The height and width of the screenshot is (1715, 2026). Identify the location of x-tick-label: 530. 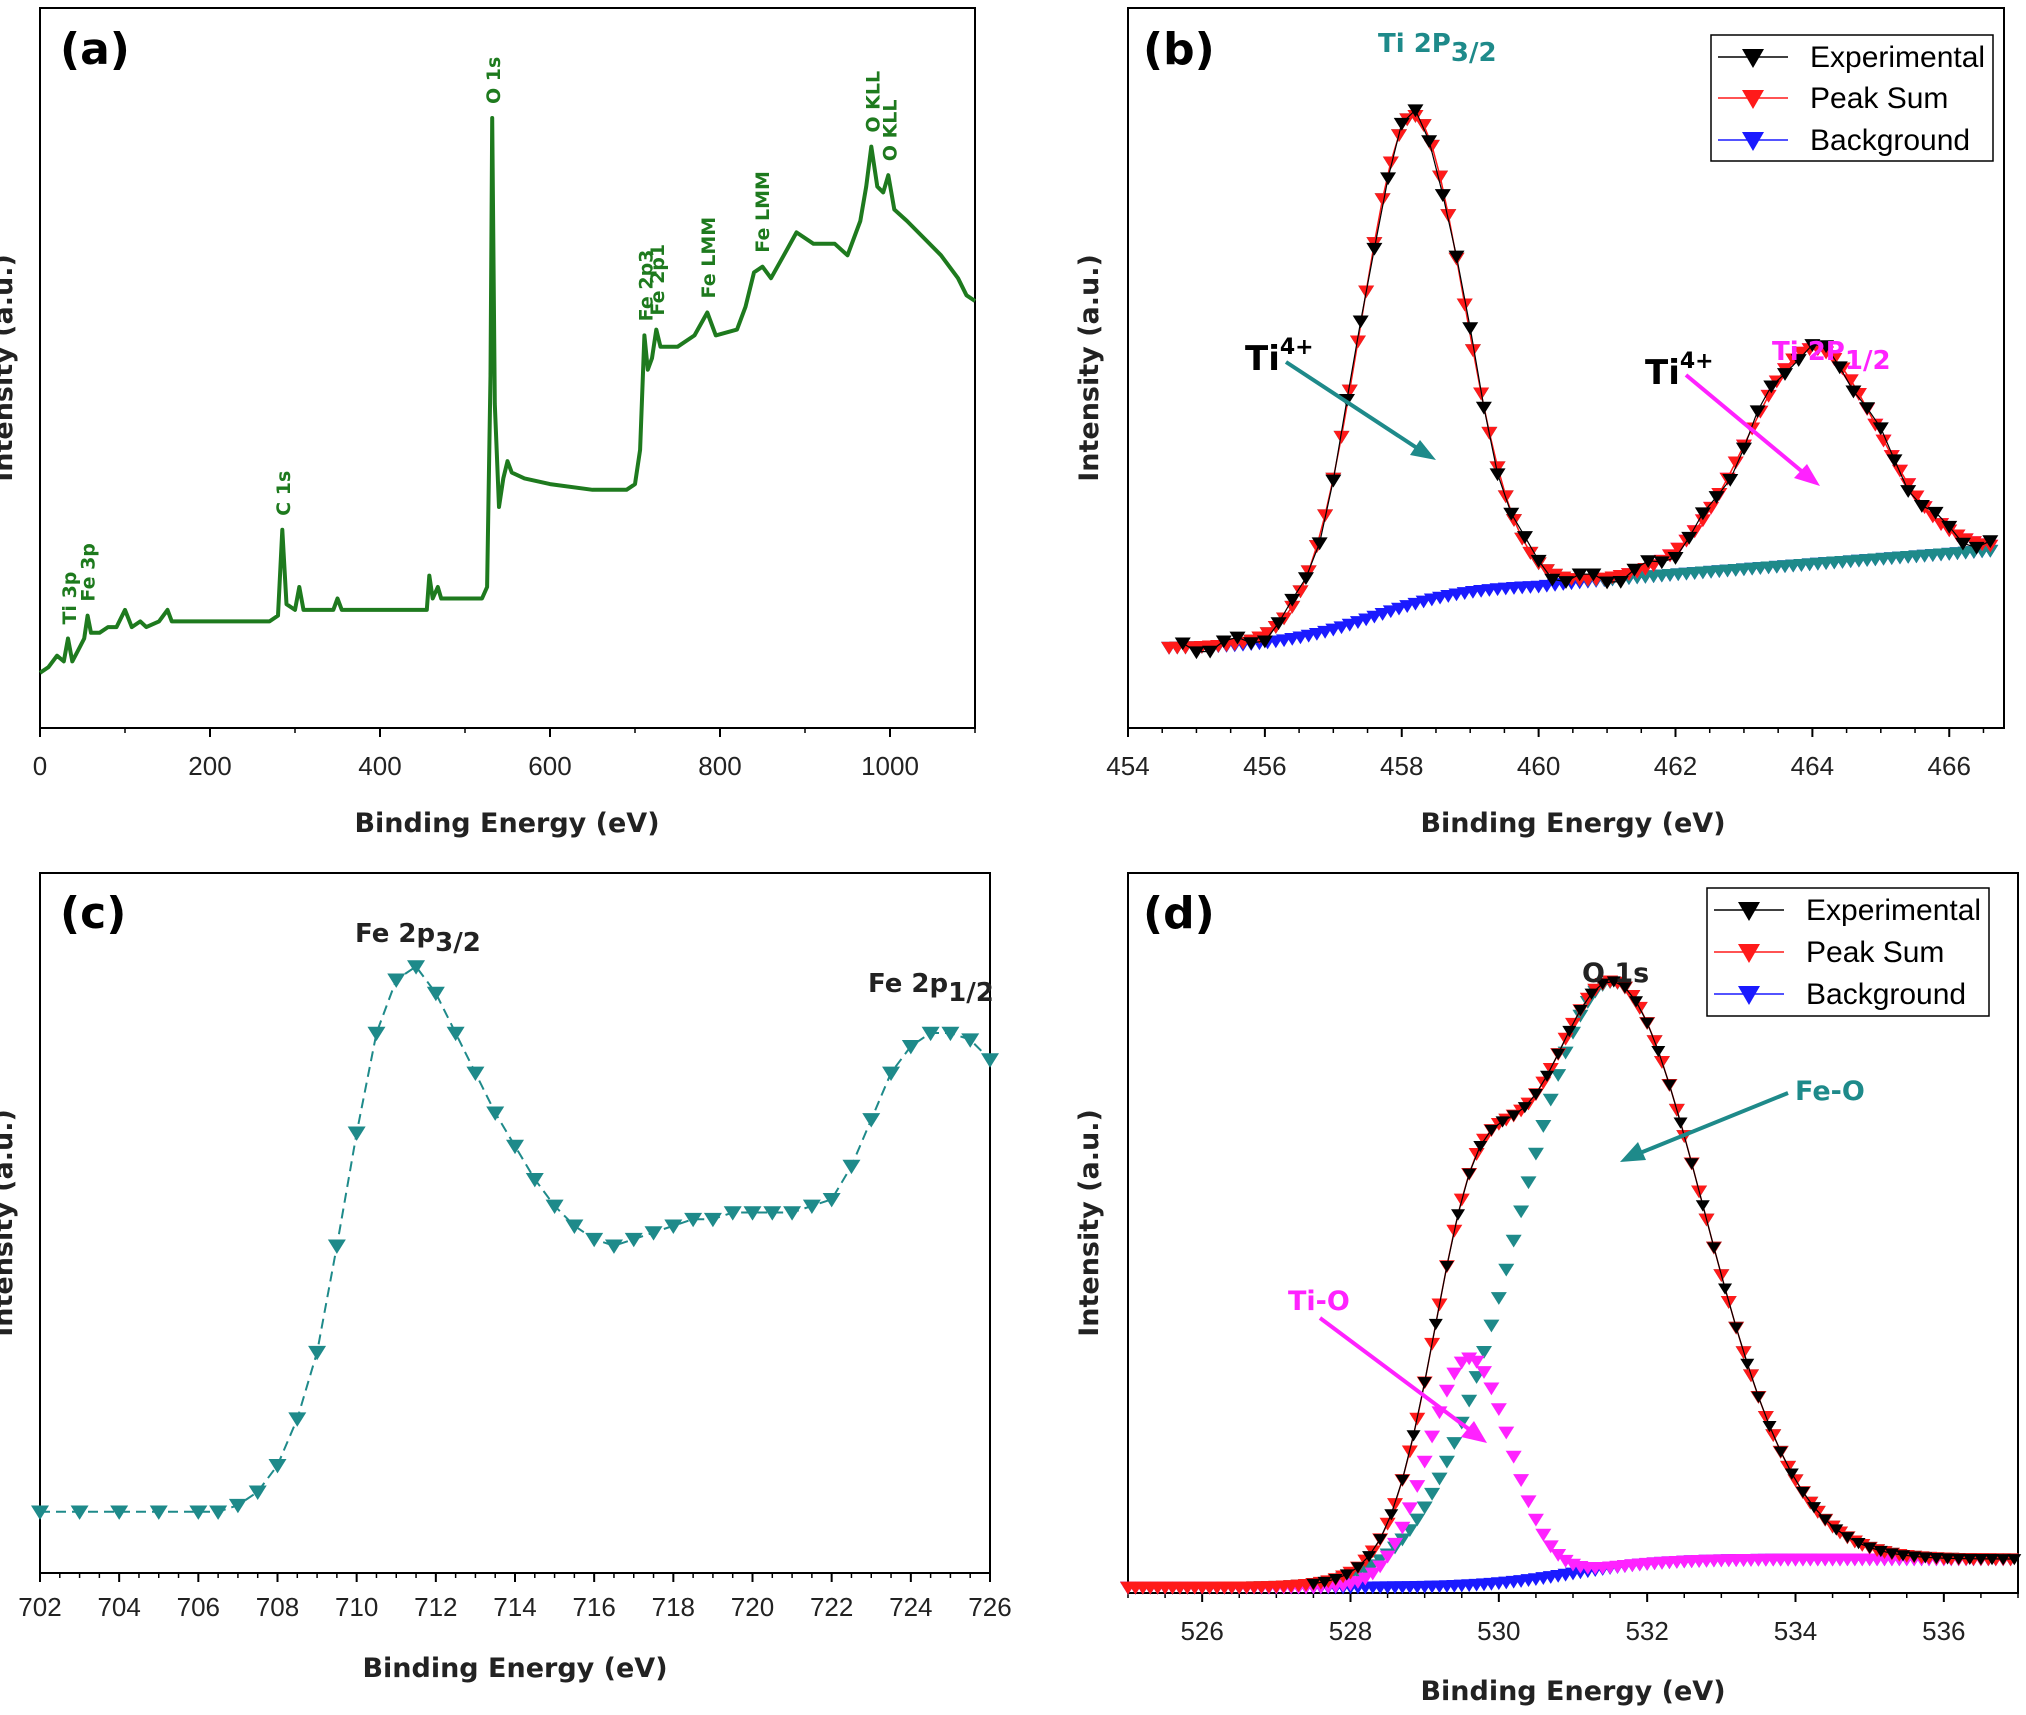
(1498, 1631).